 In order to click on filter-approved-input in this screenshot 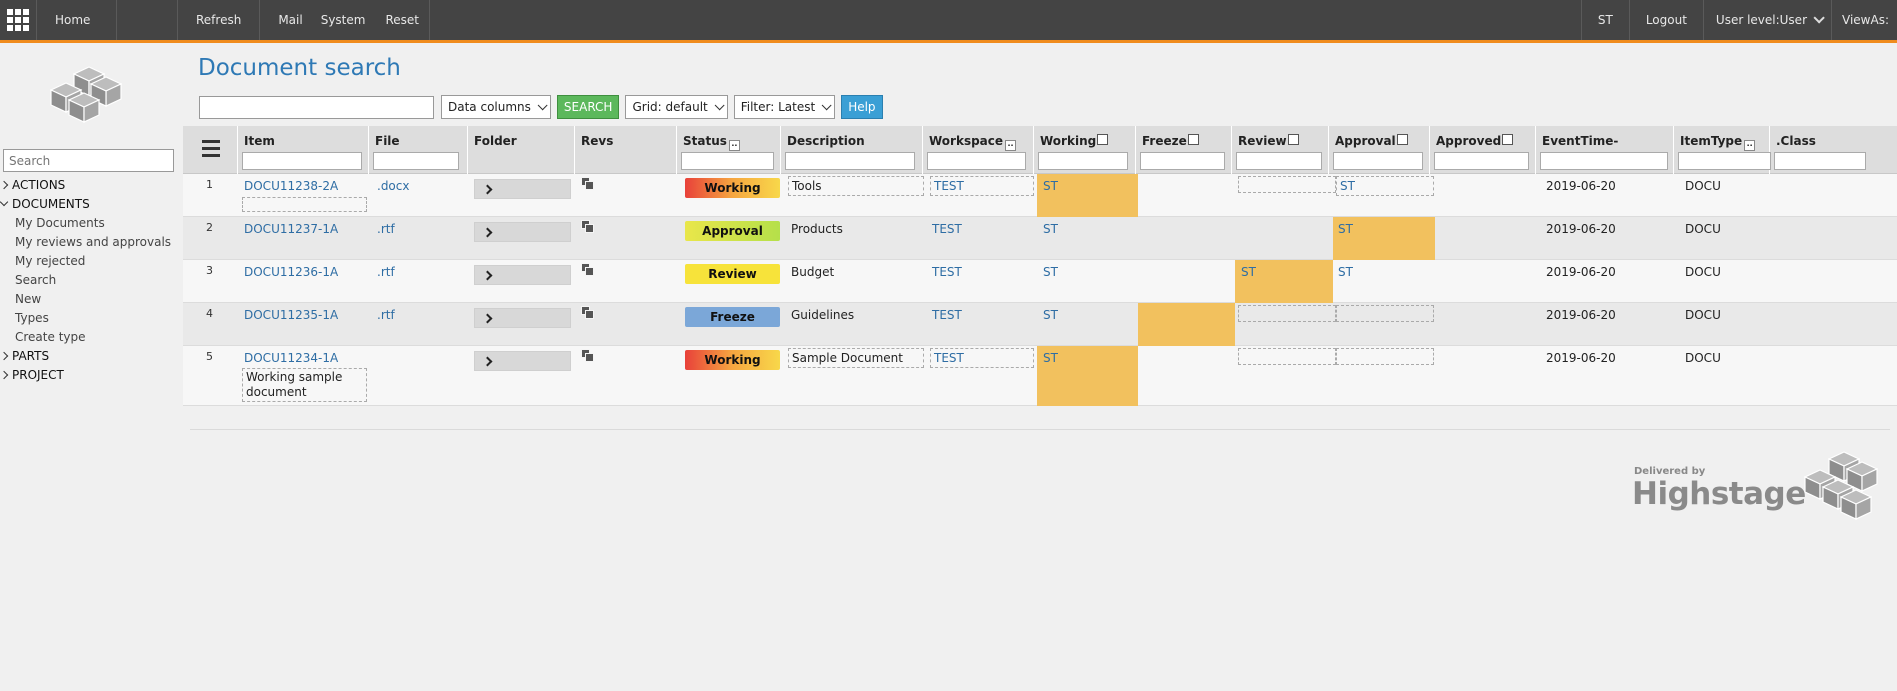, I will do `click(1481, 161)`.